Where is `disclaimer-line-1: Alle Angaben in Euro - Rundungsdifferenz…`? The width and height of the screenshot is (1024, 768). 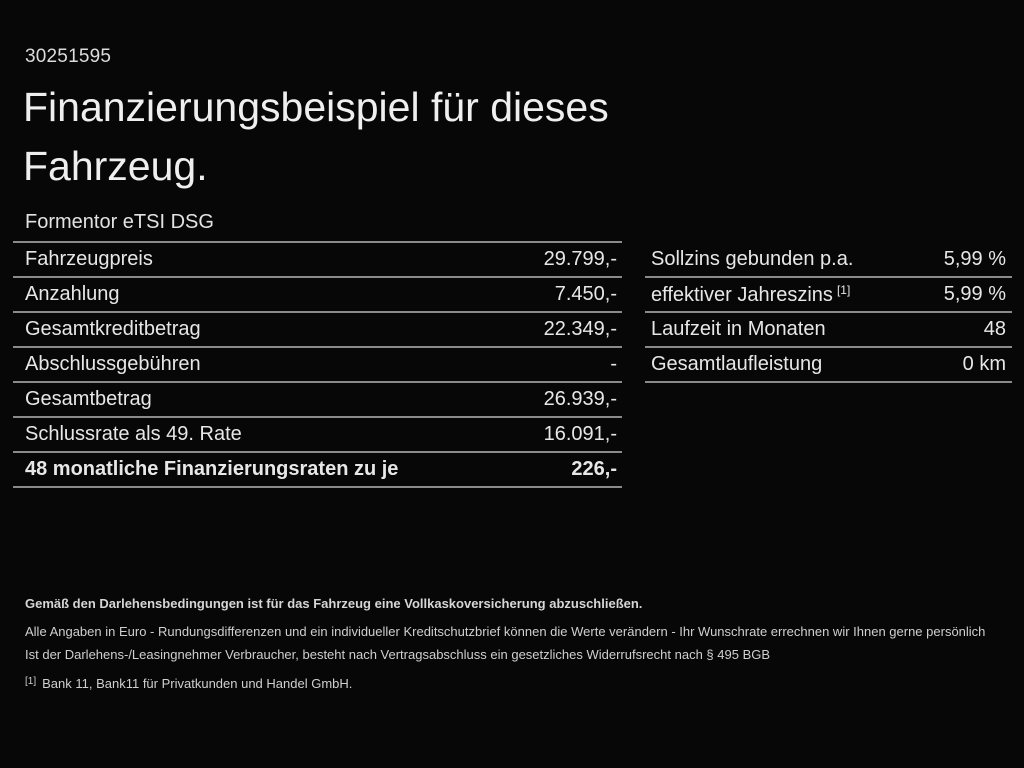 disclaimer-line-1: Alle Angaben in Euro - Rundungsdifferenz… is located at coordinates (505, 631).